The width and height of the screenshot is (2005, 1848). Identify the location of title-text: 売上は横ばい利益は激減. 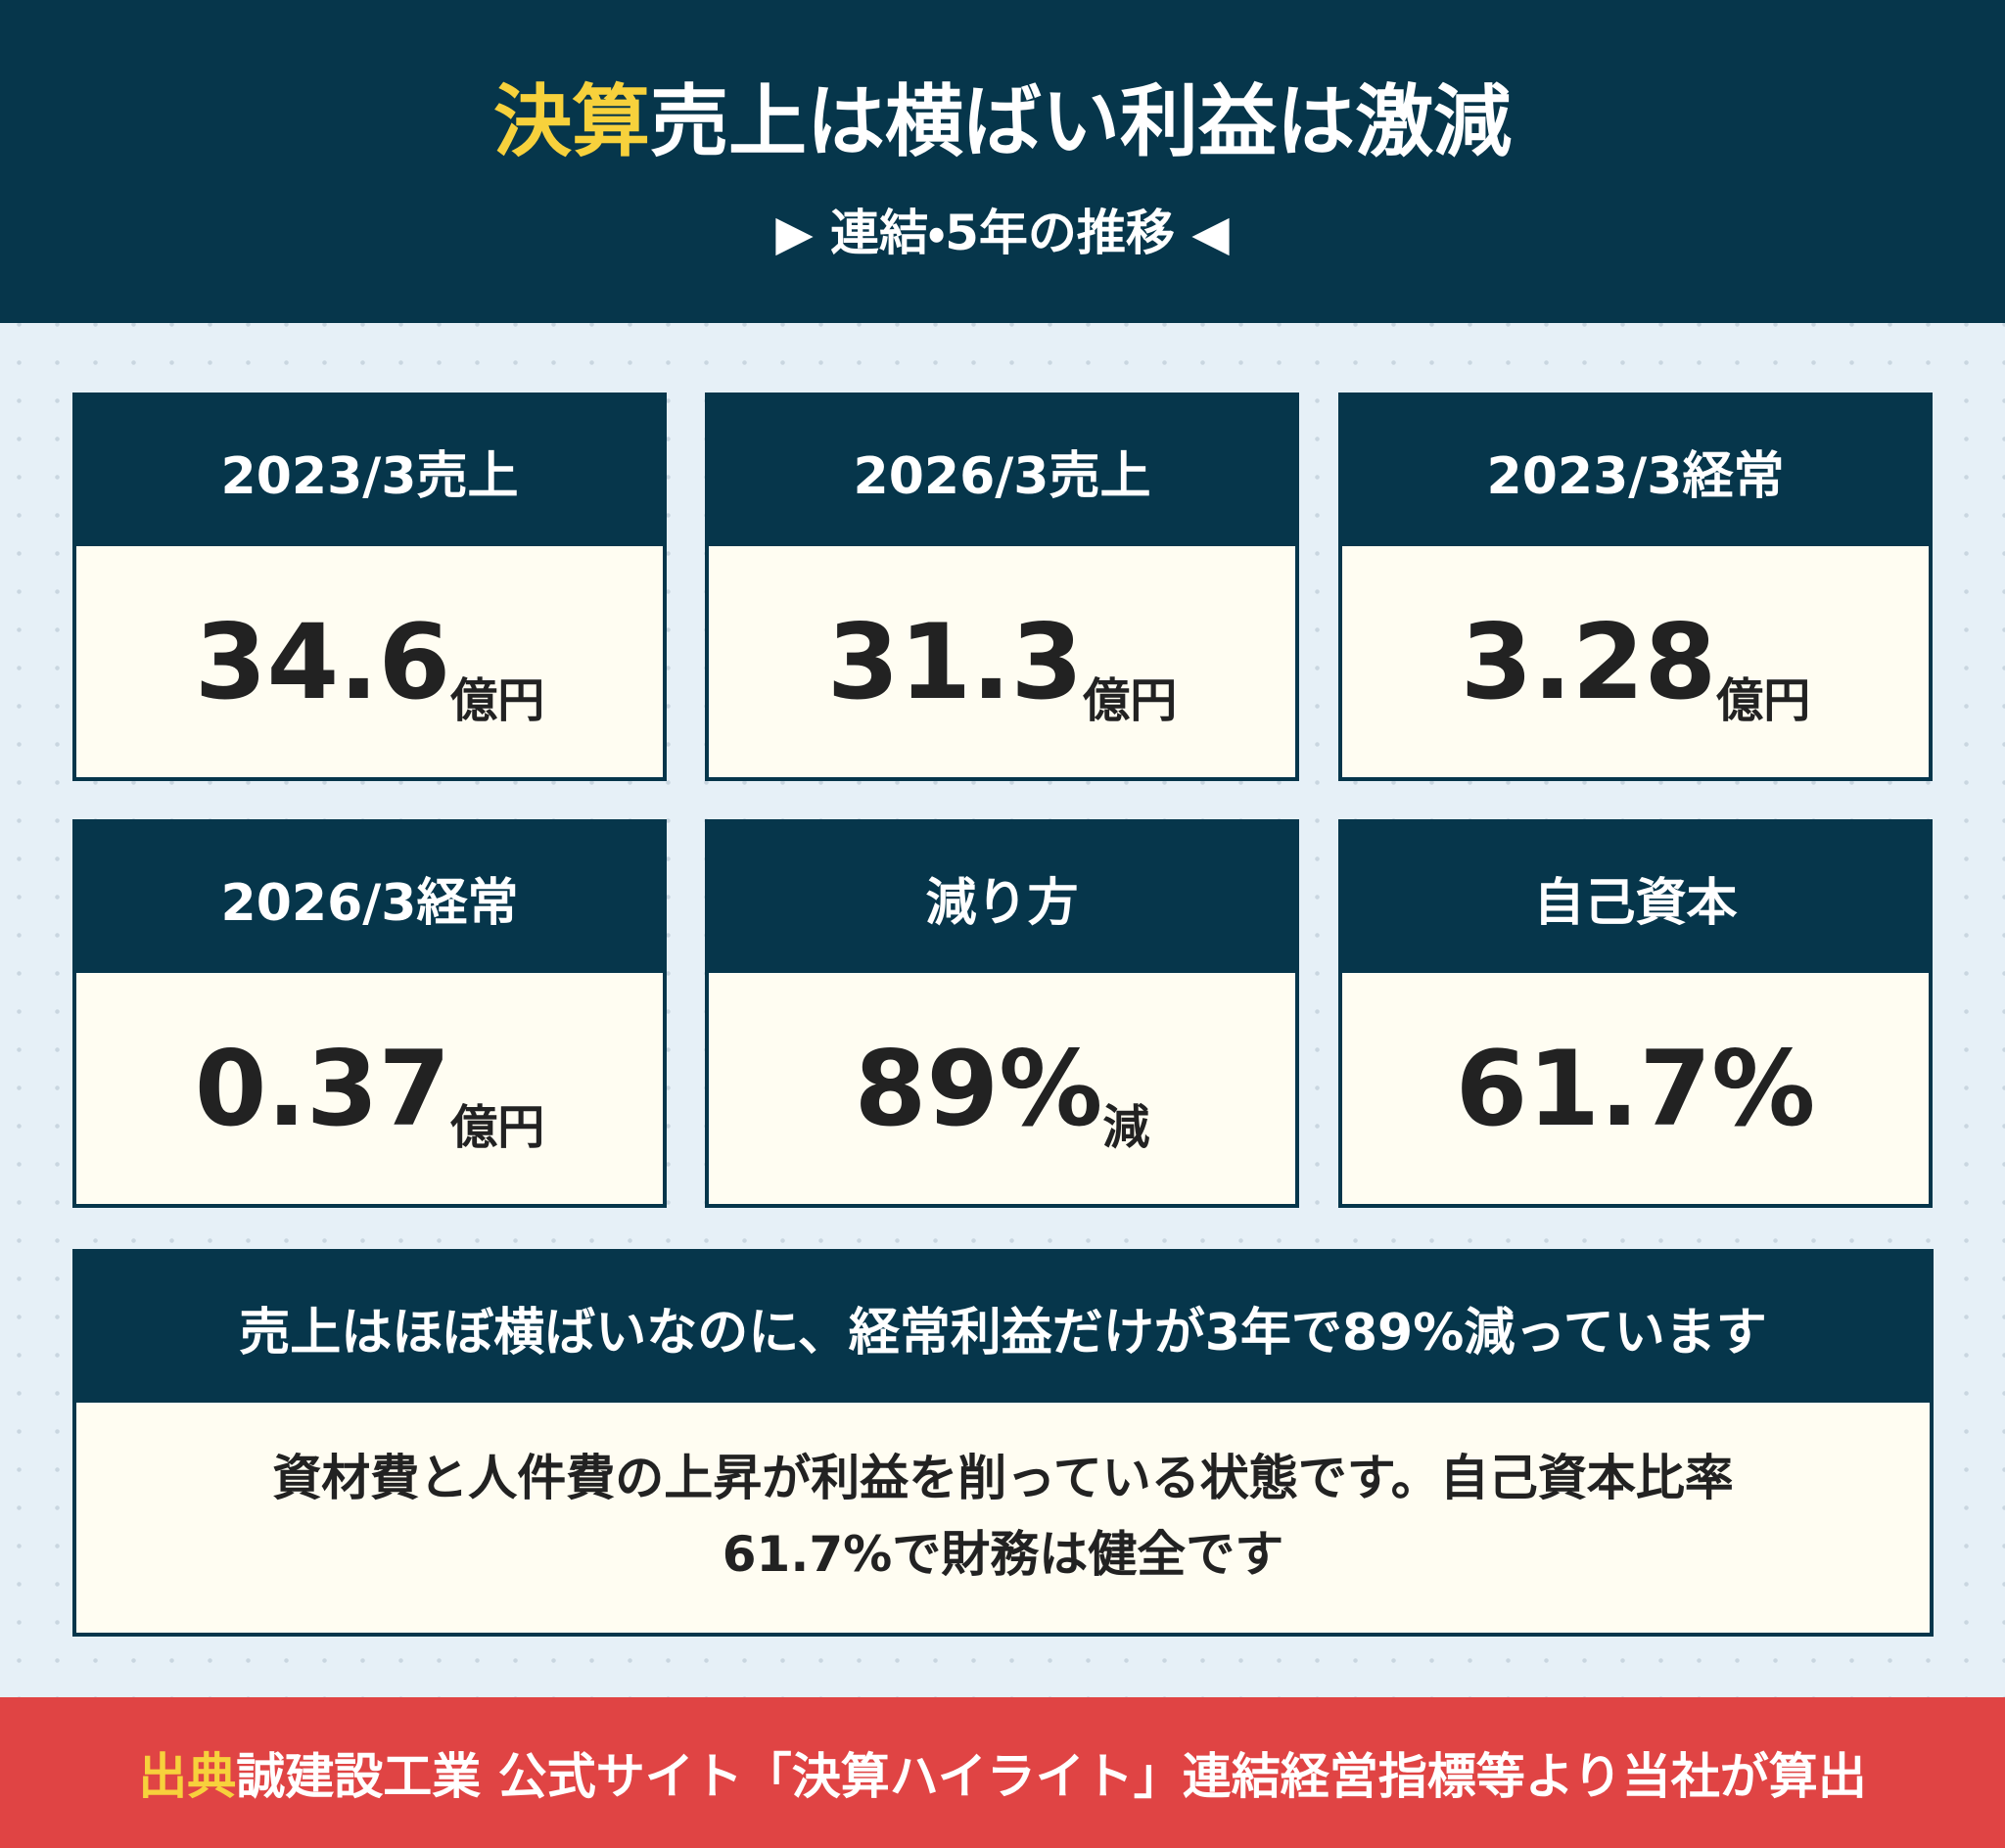
(1081, 121).